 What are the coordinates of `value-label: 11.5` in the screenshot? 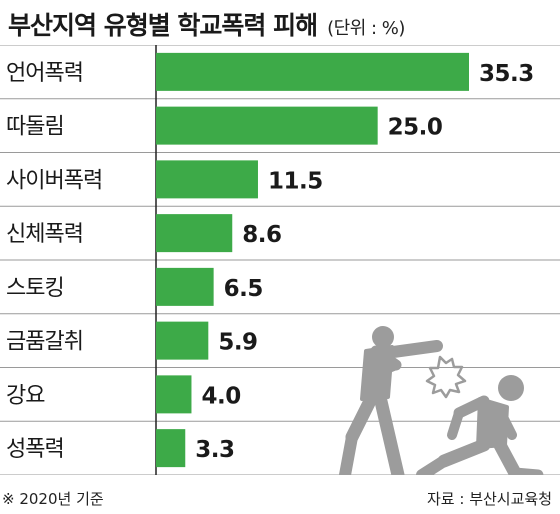 It's located at (295, 181).